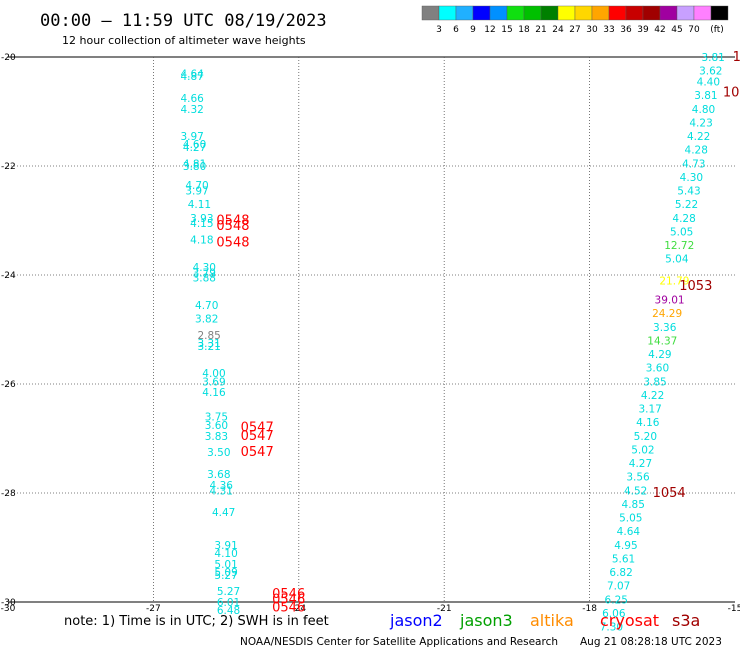 This screenshot has width=740, height=650. What do you see at coordinates (216, 437) in the screenshot?
I see `wave-height-label: 3.83` at bounding box center [216, 437].